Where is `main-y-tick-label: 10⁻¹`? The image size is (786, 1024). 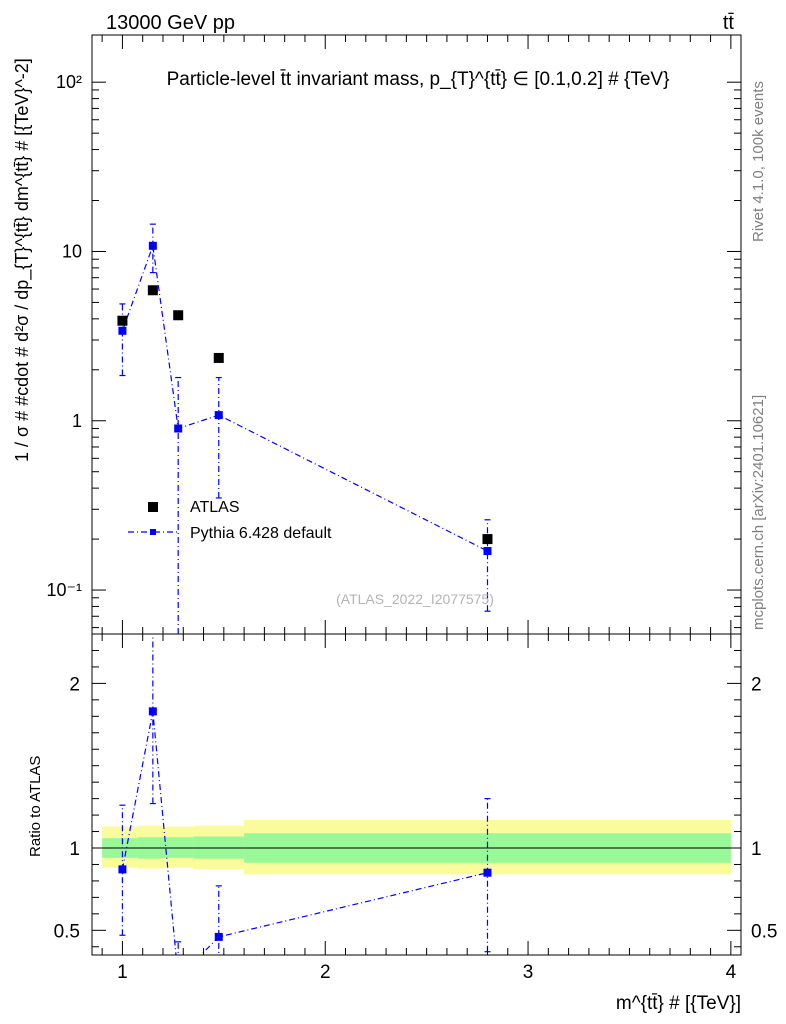 main-y-tick-label: 10⁻¹ is located at coordinates (64, 590).